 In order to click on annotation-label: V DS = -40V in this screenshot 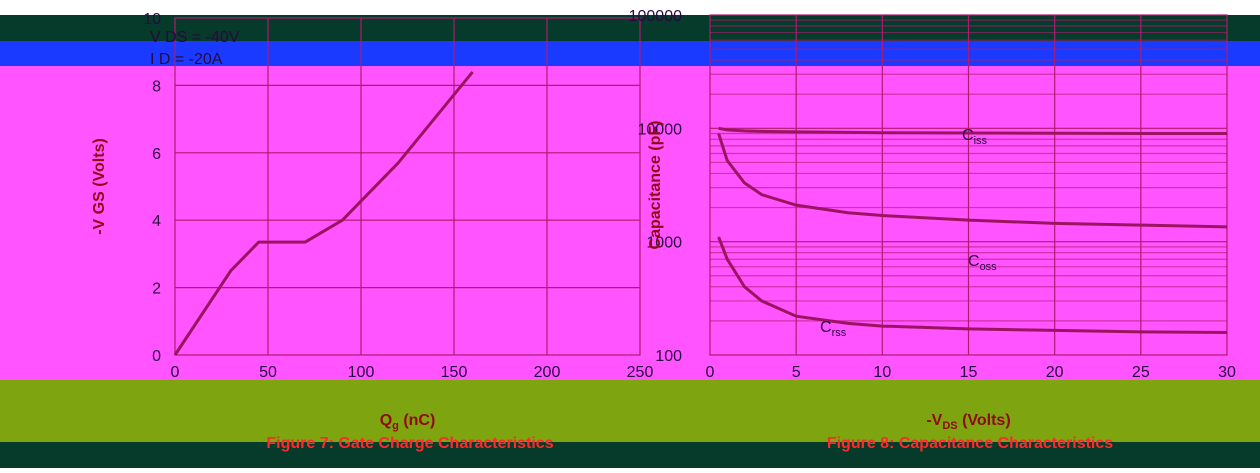, I will do `click(195, 37)`.